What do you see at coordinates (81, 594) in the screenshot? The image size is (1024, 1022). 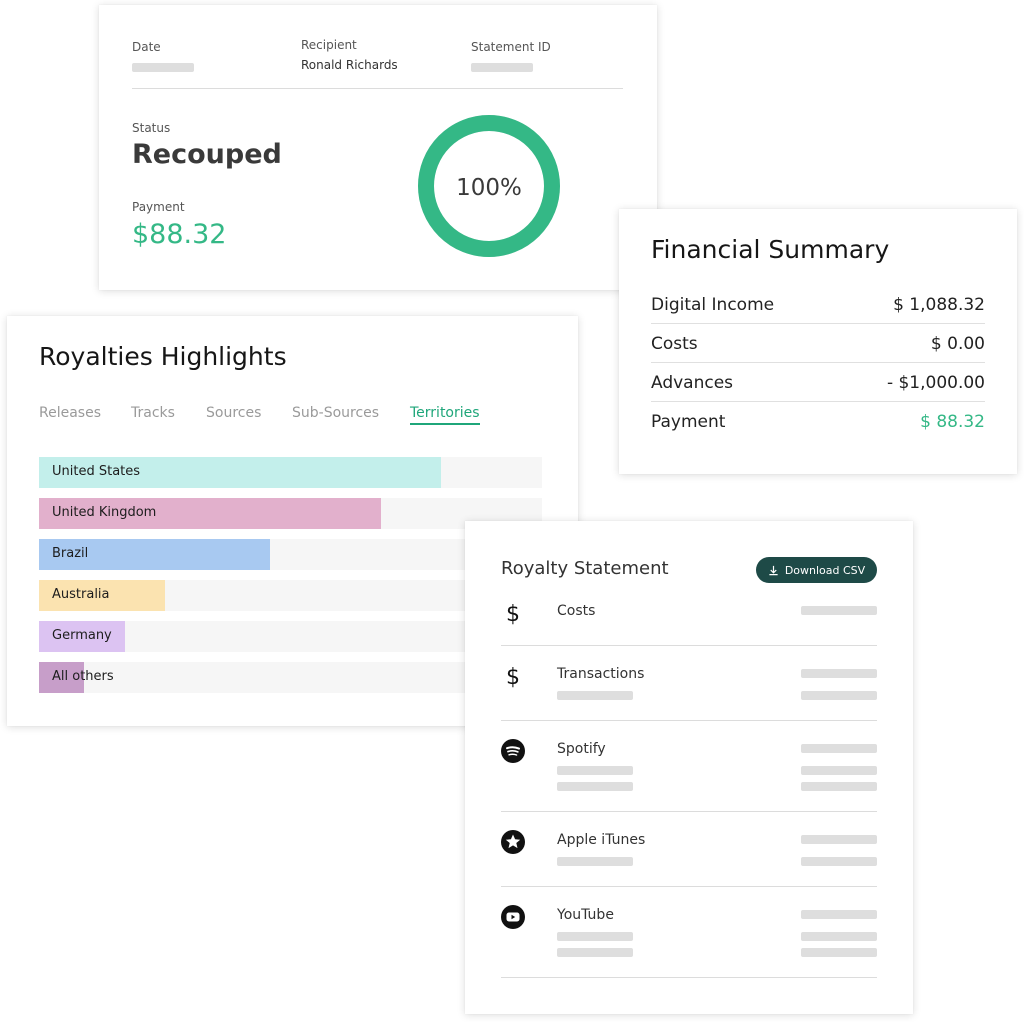 I see `territory-label: Australia` at bounding box center [81, 594].